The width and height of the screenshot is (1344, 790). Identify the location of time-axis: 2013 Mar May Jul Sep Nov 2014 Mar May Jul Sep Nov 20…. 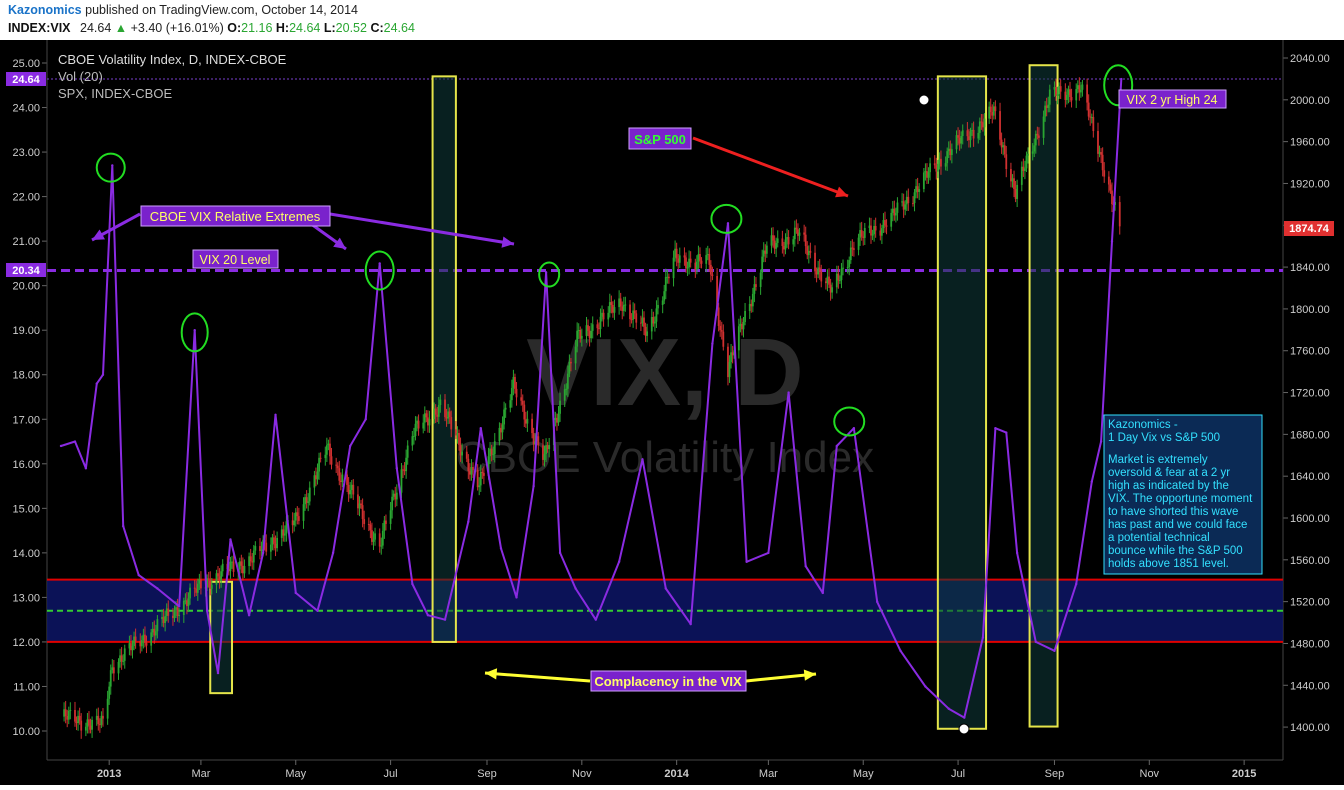
(676, 770).